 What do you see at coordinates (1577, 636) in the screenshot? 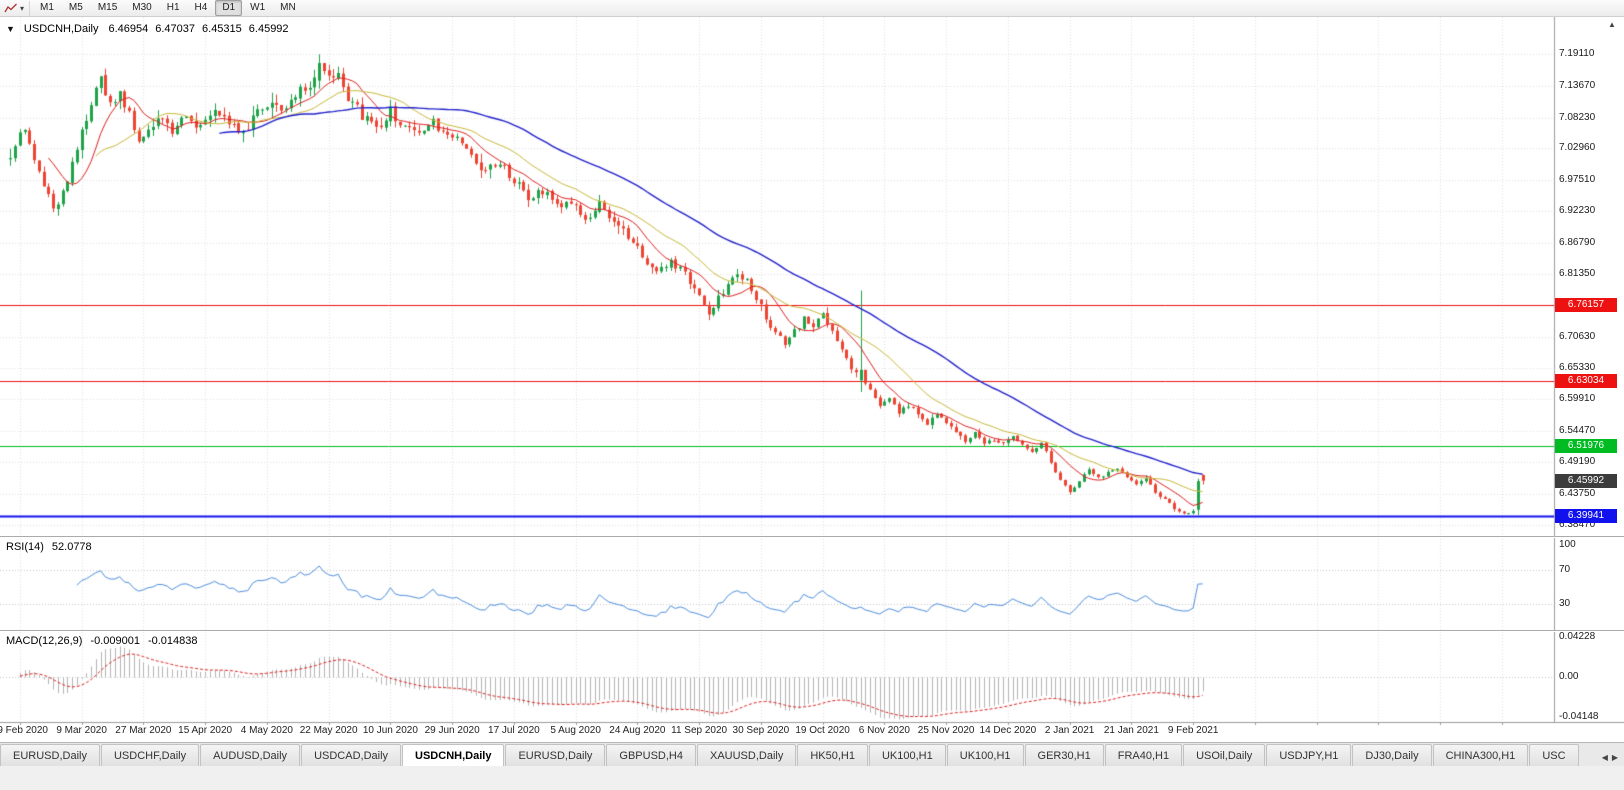
I see `macd-axis-tick: 0.04228` at bounding box center [1577, 636].